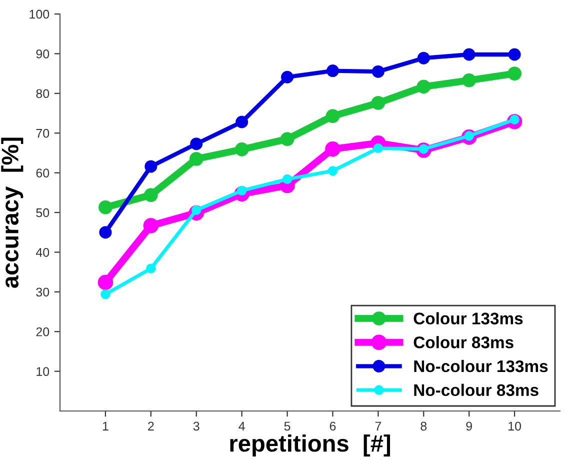 This screenshot has height=463, width=565. What do you see at coordinates (476, 390) in the screenshot?
I see `legend-label: No-colour 83ms` at bounding box center [476, 390].